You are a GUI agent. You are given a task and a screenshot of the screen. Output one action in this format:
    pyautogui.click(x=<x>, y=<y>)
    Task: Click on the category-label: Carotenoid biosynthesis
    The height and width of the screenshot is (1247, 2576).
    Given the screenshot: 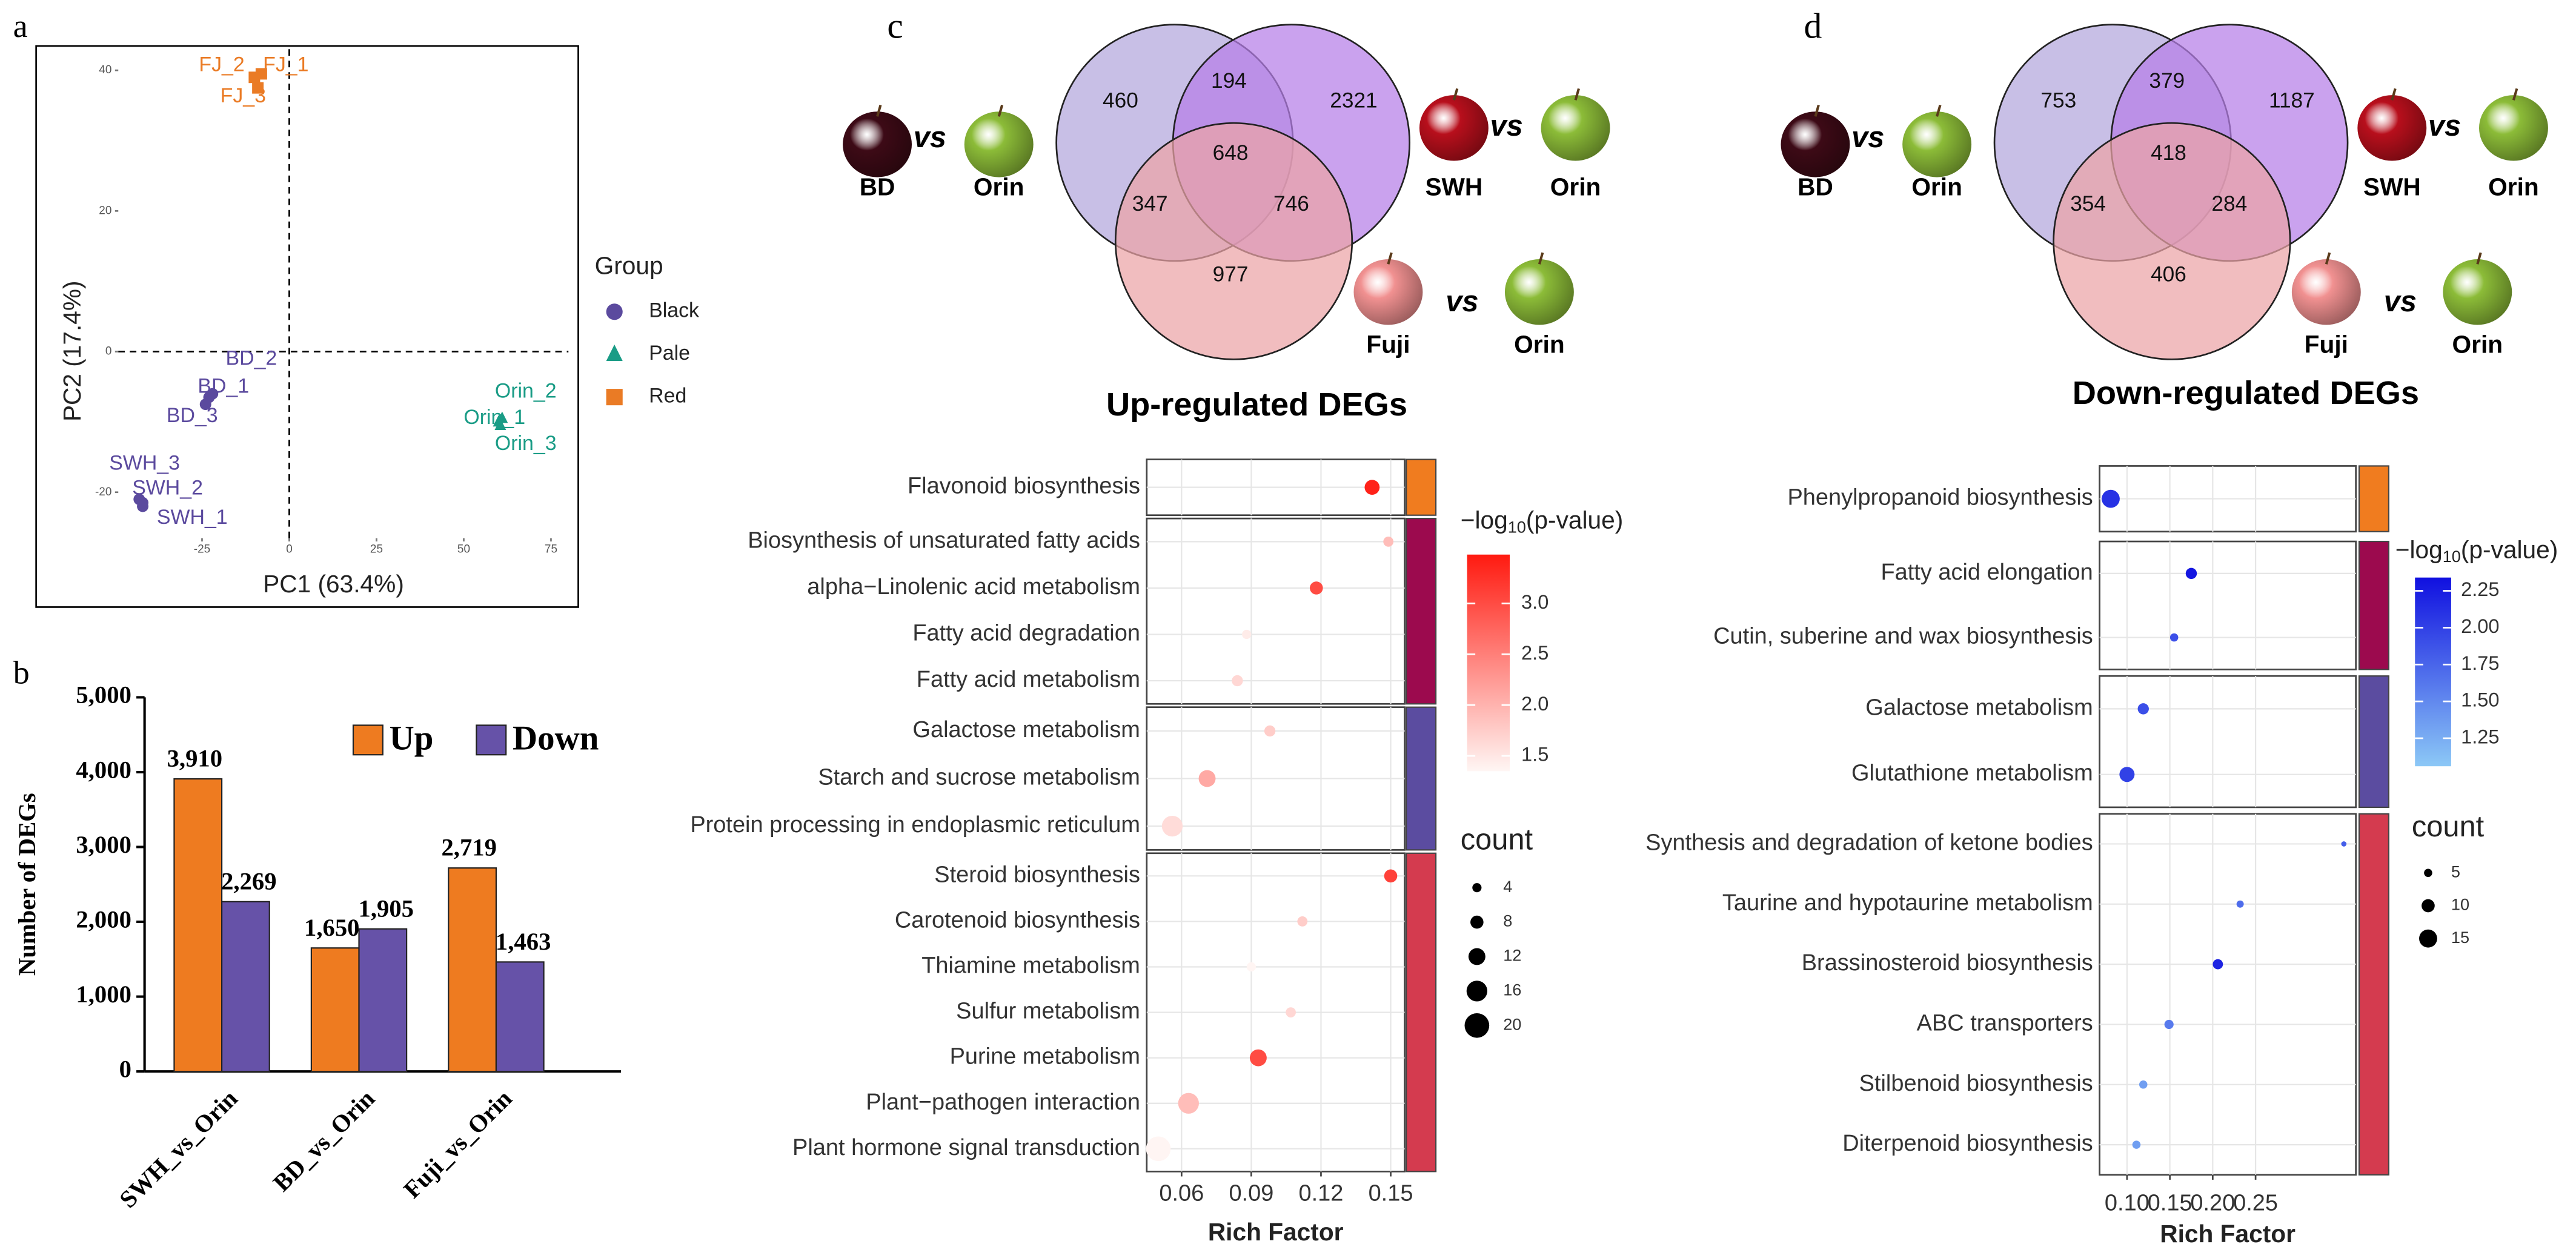 What is the action you would take?
    pyautogui.click(x=1017, y=920)
    